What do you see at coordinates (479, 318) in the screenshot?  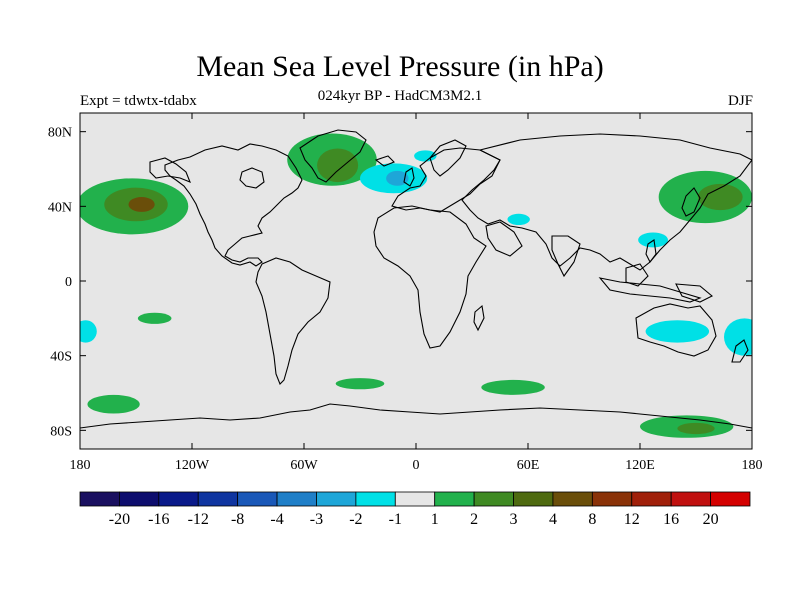 I see `coastline-madagascar` at bounding box center [479, 318].